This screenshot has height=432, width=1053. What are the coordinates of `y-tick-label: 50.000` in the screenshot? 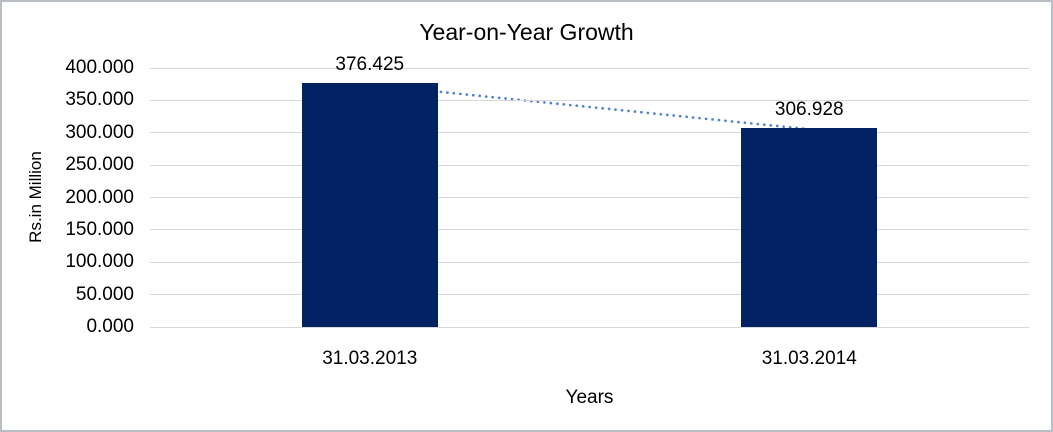 It's located at (104, 294).